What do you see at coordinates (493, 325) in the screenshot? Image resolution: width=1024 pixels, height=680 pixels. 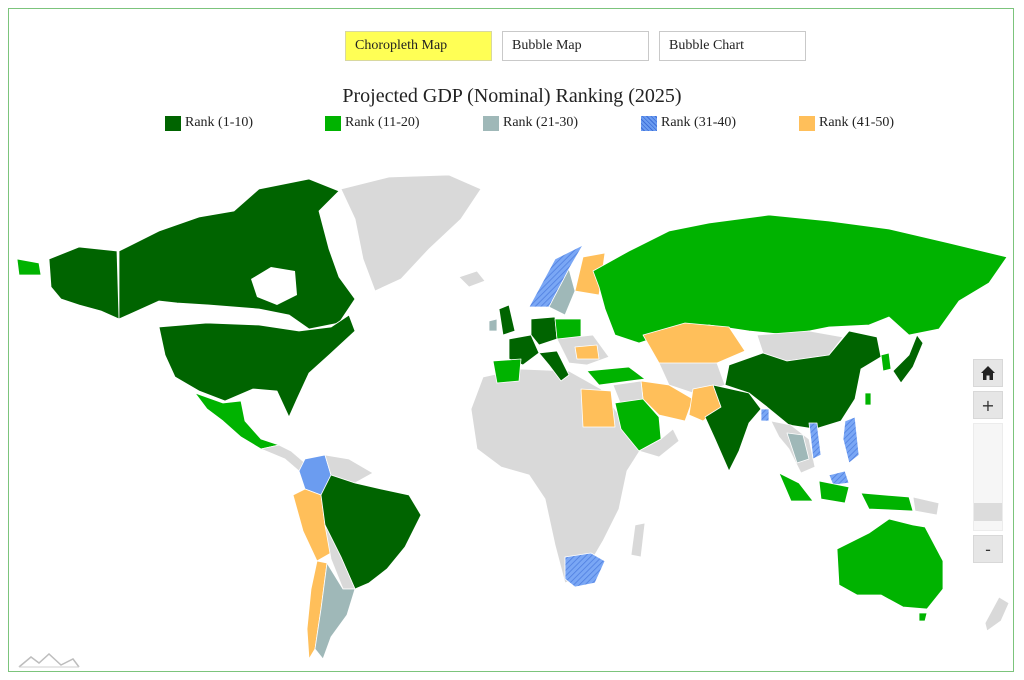 I see `country-ireland` at bounding box center [493, 325].